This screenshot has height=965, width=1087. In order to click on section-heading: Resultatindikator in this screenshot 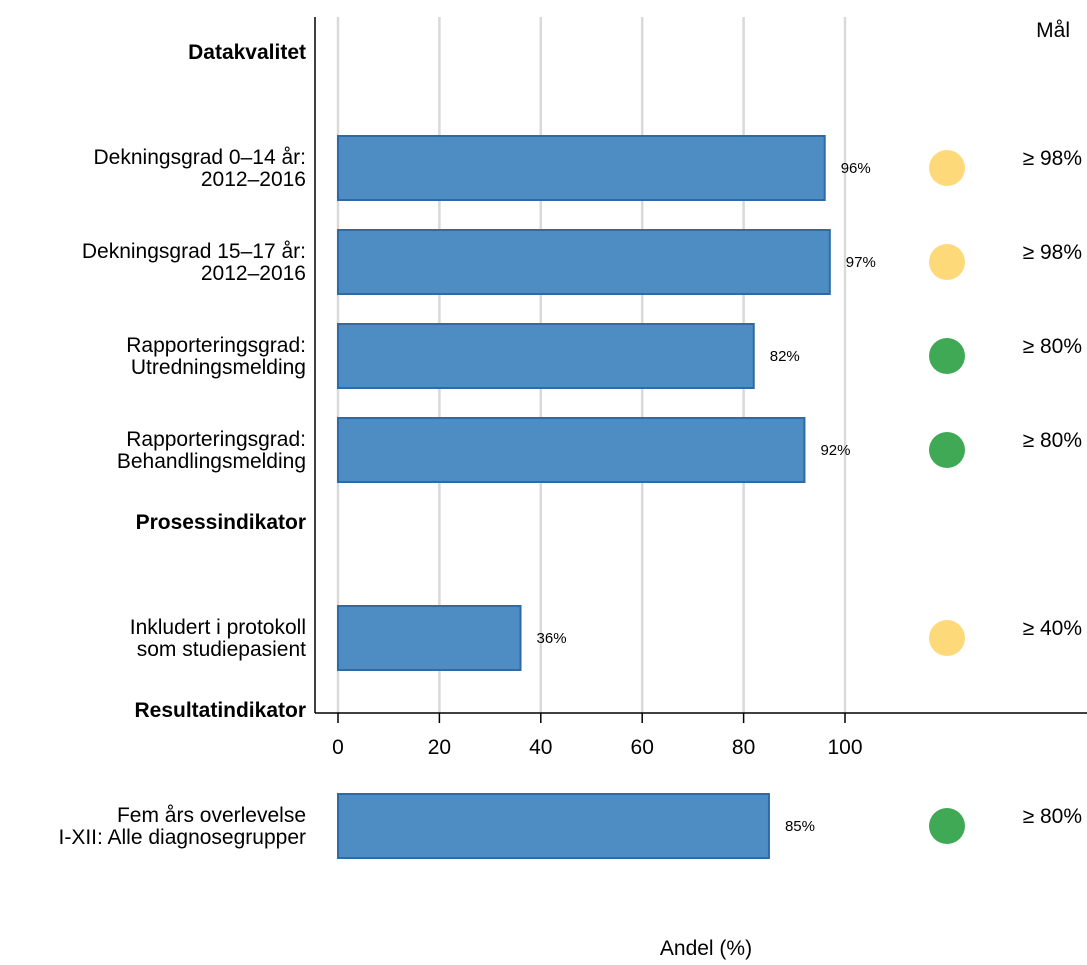, I will do `click(220, 710)`.